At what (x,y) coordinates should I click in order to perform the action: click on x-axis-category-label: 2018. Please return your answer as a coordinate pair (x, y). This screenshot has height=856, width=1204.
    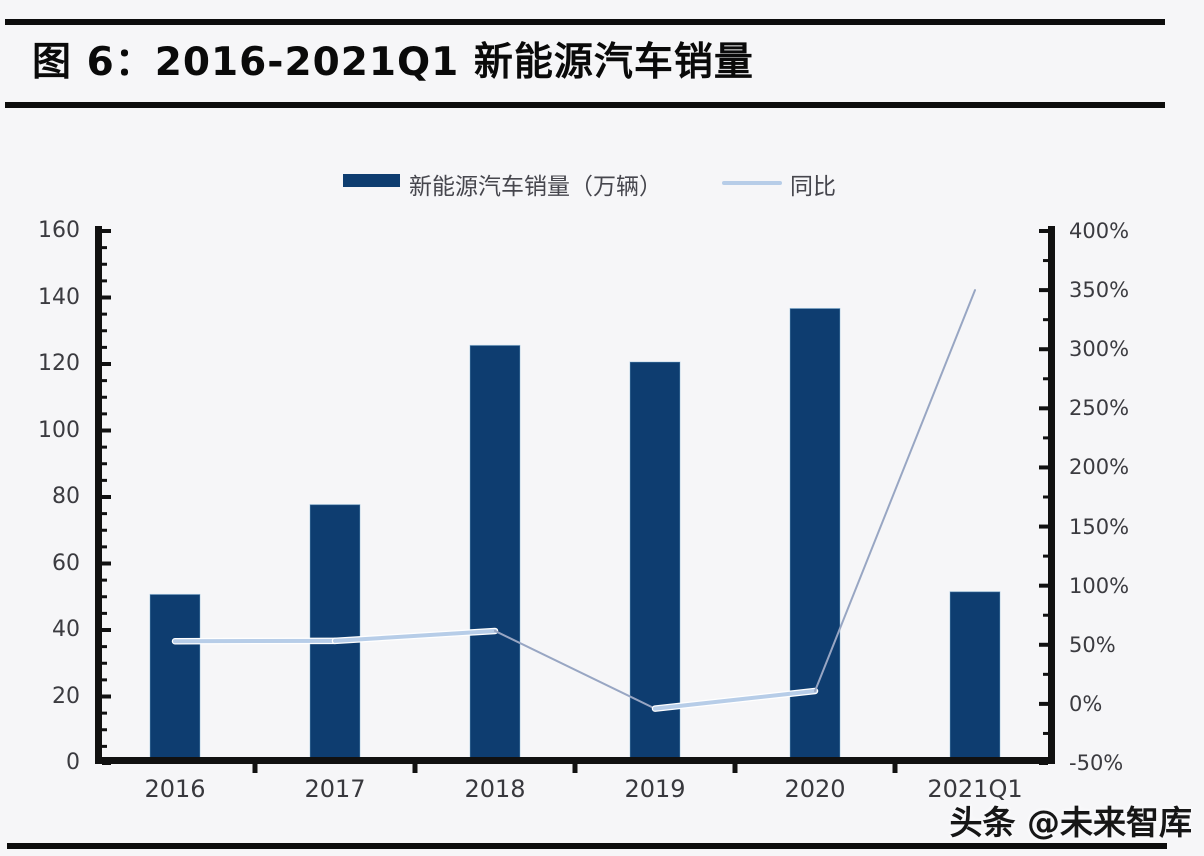
    Looking at the image, I should click on (495, 789).